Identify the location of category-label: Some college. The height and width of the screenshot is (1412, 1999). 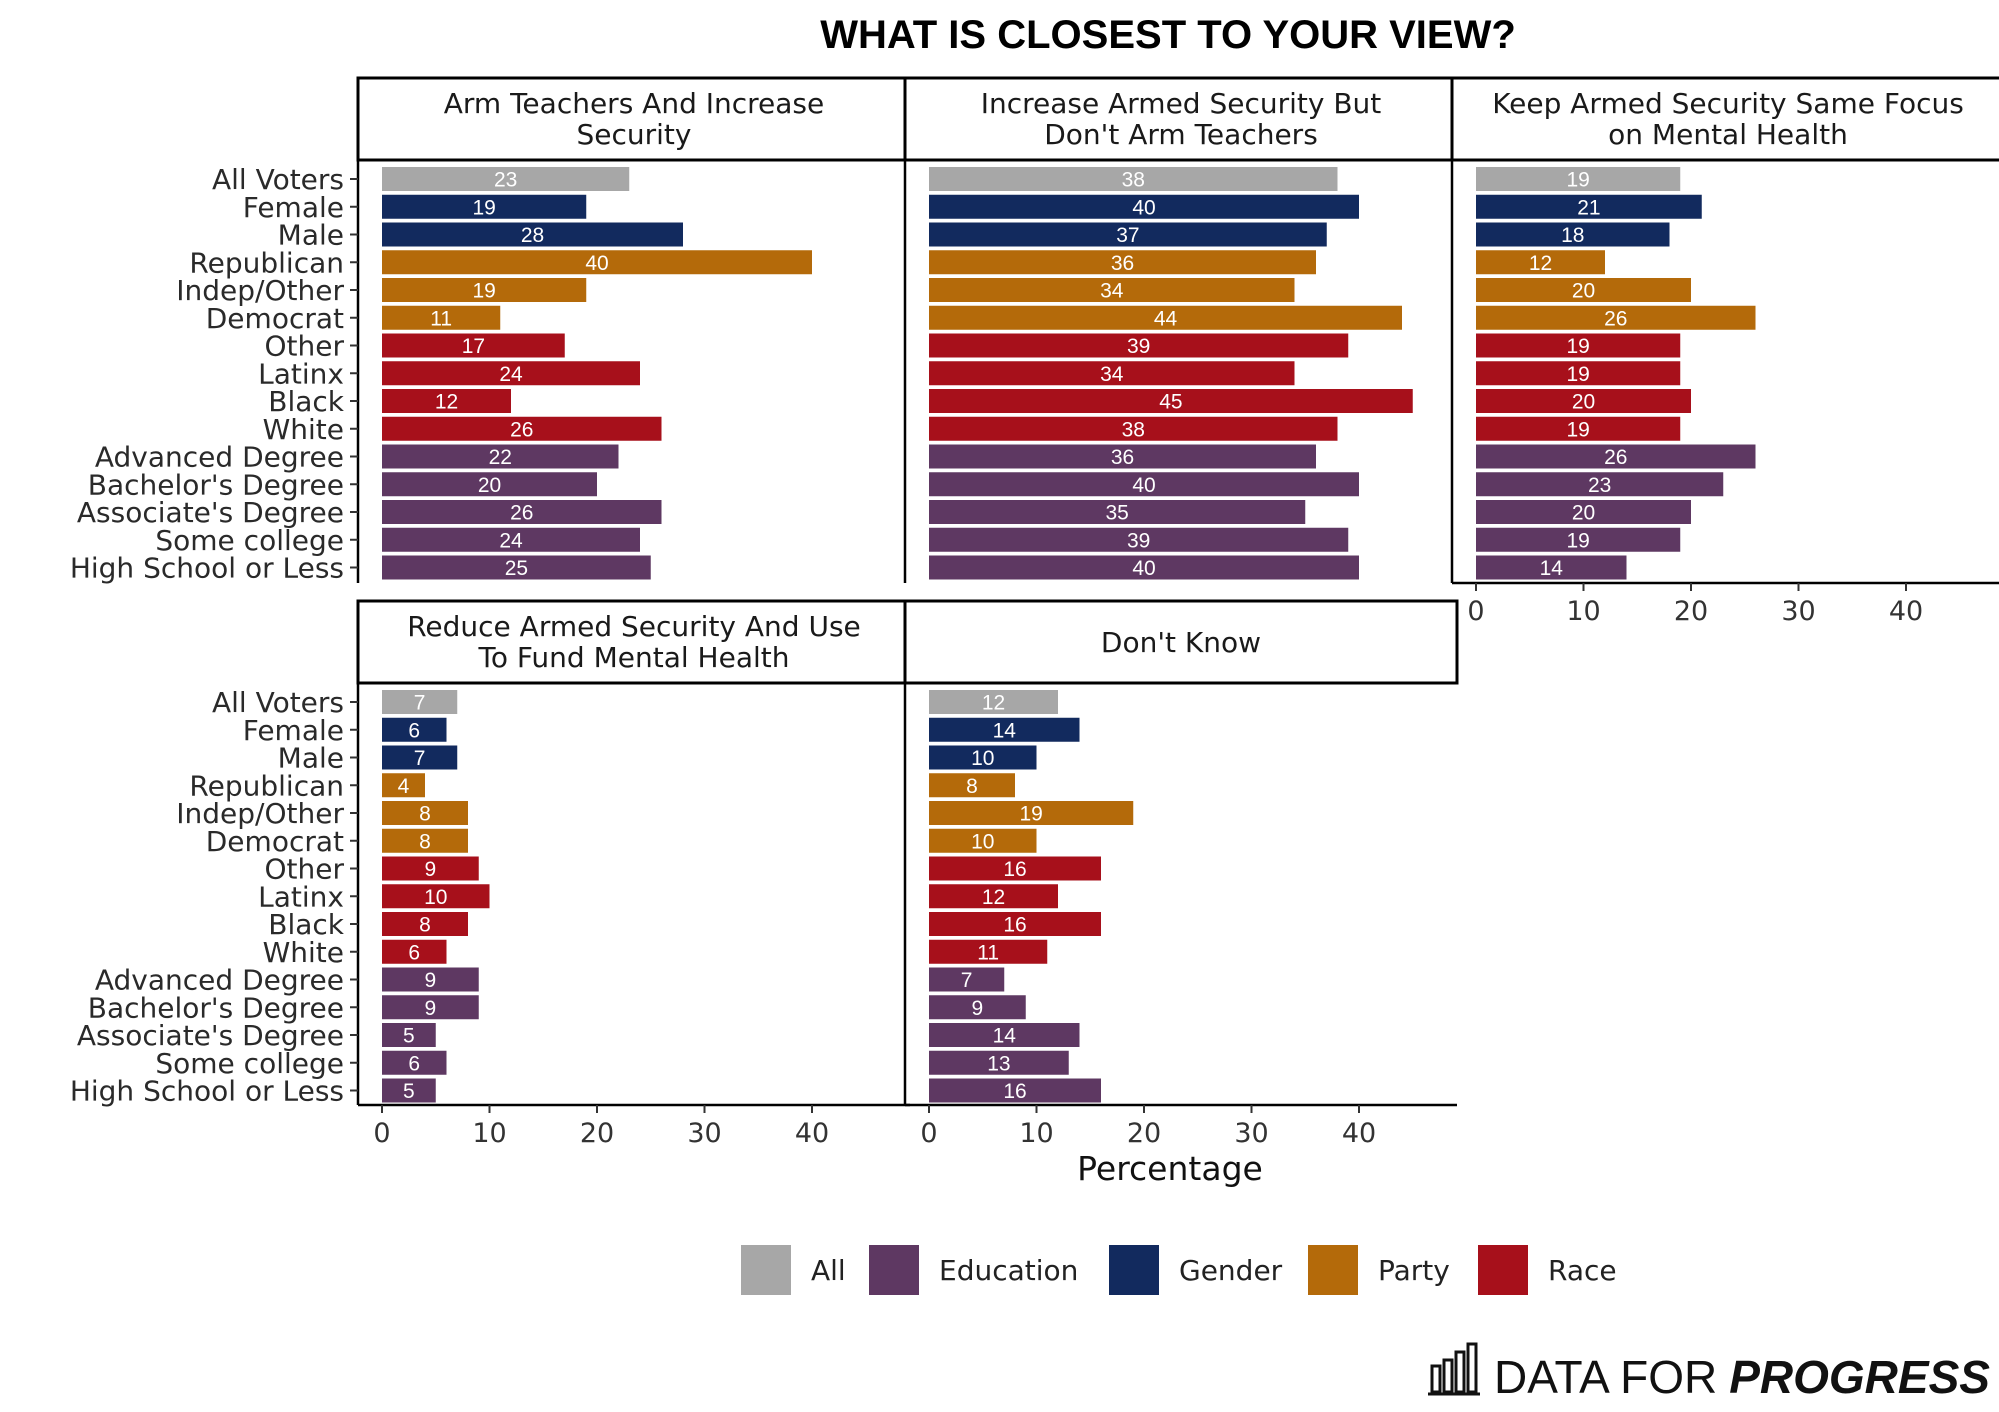
(249, 1063).